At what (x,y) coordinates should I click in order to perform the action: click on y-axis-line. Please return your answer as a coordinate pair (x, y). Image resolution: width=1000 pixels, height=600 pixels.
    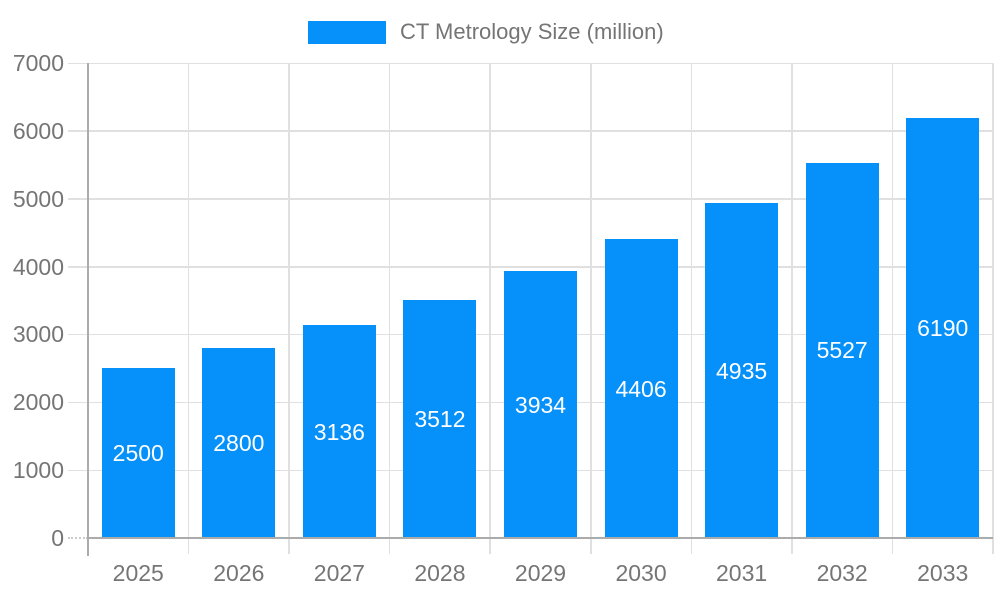
    Looking at the image, I should click on (88, 309).